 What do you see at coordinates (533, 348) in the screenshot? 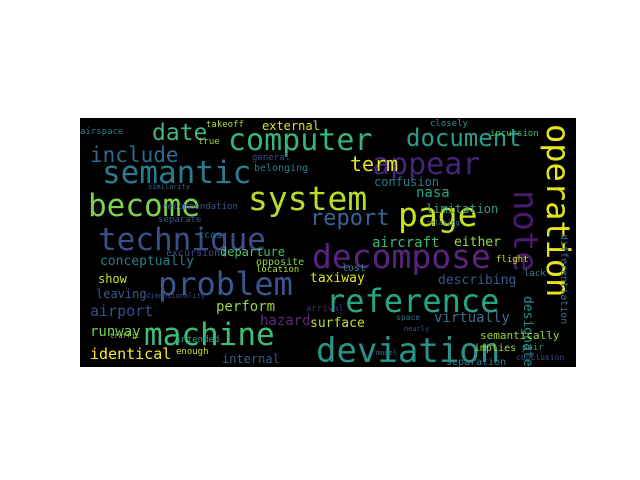
I see `word-pair: pair` at bounding box center [533, 348].